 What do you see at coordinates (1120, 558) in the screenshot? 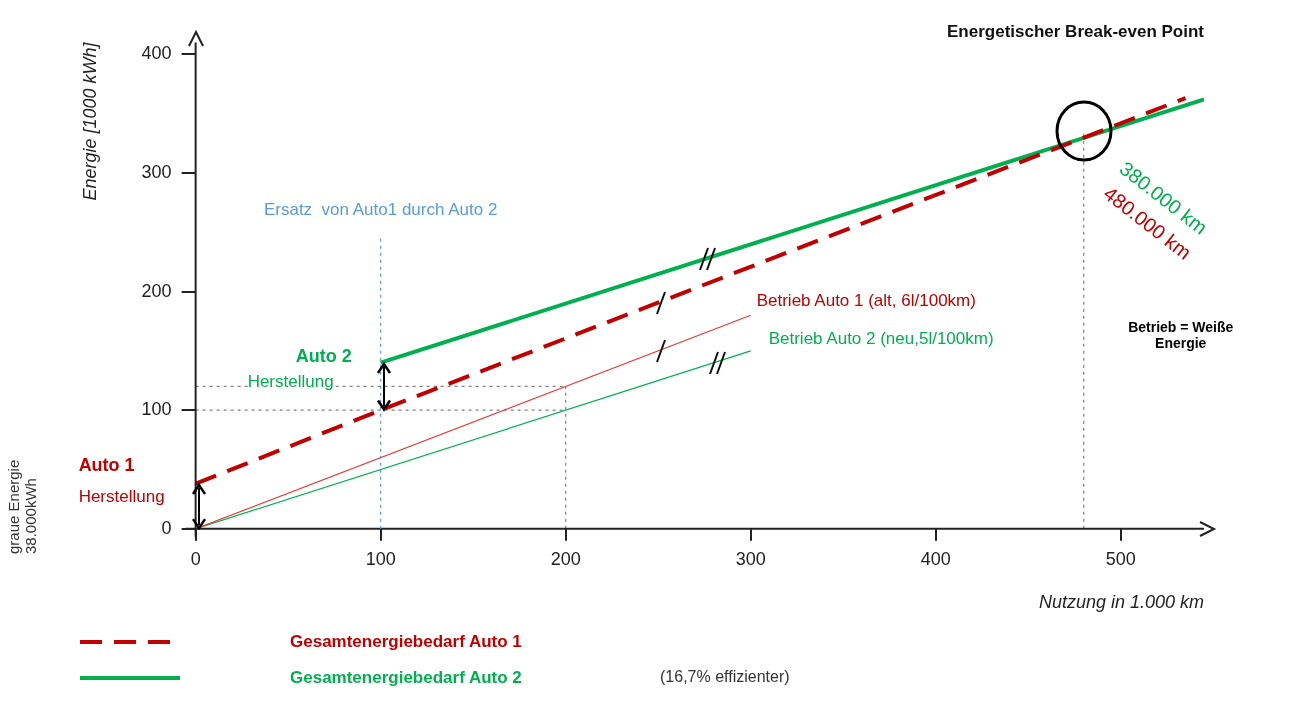
I see `x-tick-label: 500` at bounding box center [1120, 558].